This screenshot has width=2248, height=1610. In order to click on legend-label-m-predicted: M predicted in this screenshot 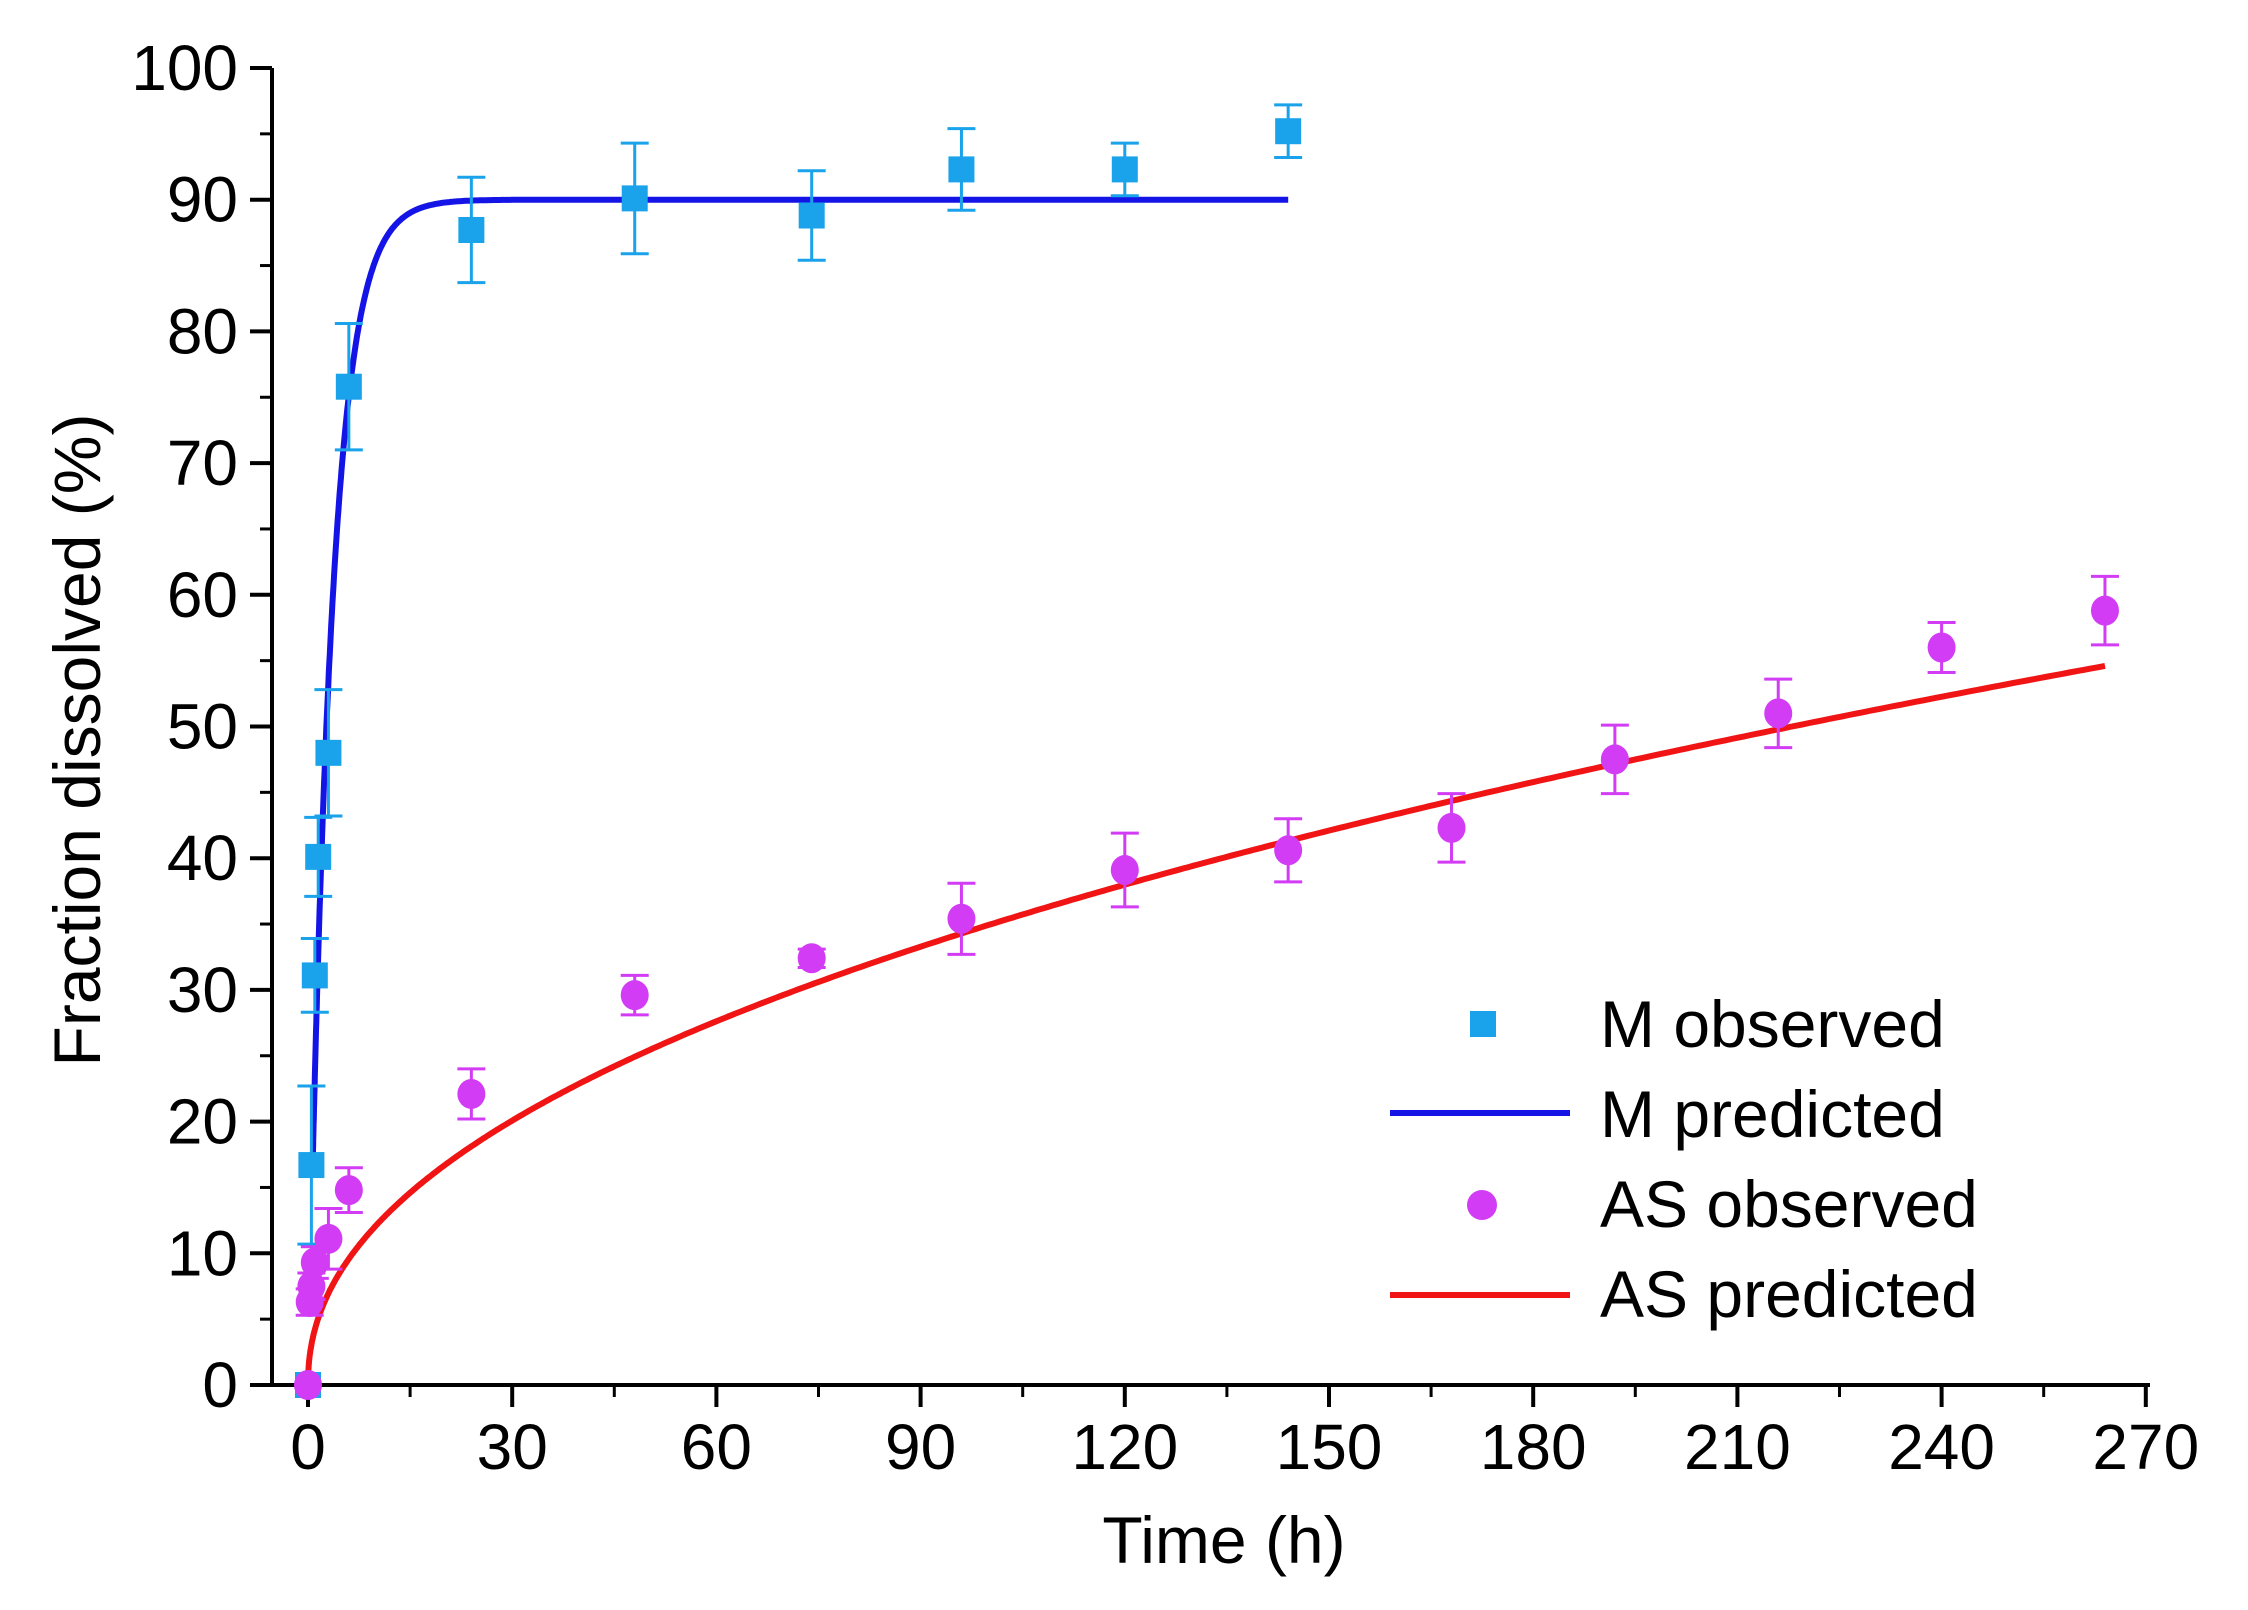, I will do `click(1772, 1114)`.